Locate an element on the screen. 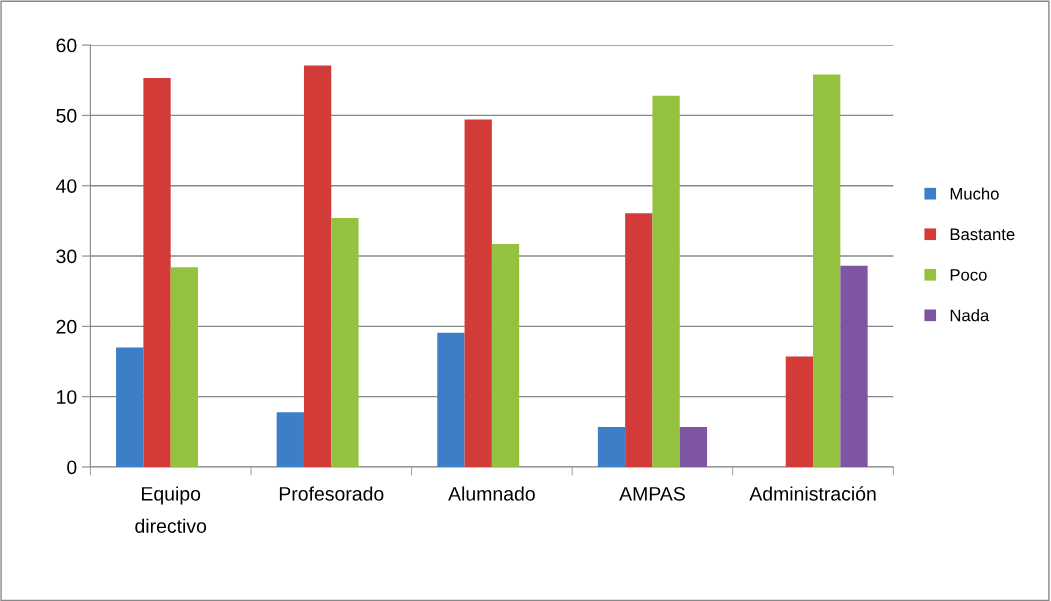  y-tick-label: 60 is located at coordinates (66, 45).